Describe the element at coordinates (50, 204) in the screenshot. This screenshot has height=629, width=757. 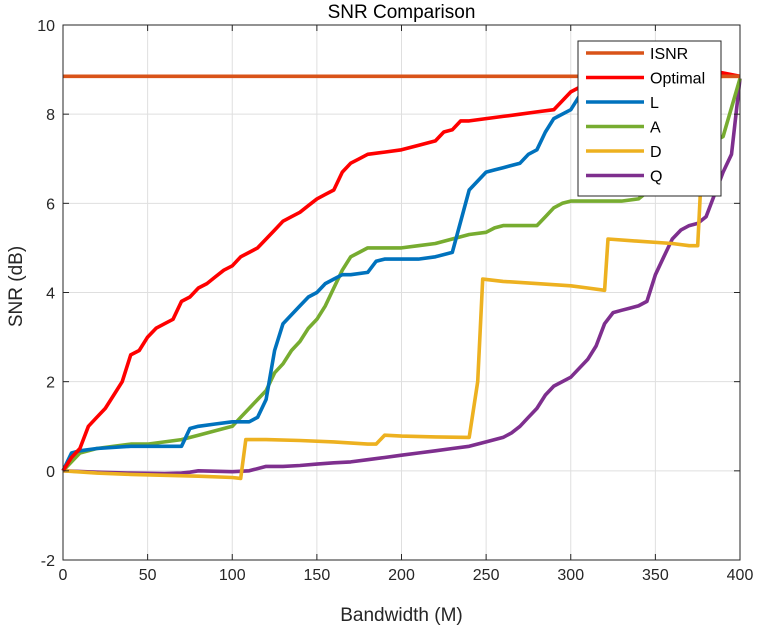
I see `y-tick-label: 6` at that location.